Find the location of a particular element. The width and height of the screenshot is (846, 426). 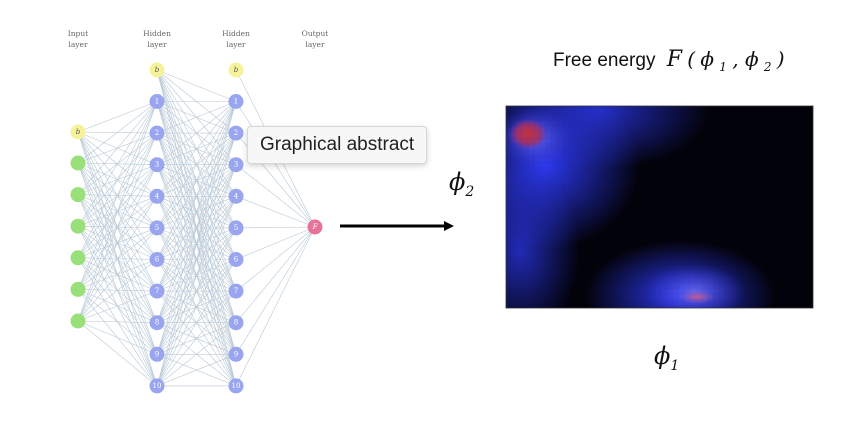

plot-title-close: ) is located at coordinates (780, 59).